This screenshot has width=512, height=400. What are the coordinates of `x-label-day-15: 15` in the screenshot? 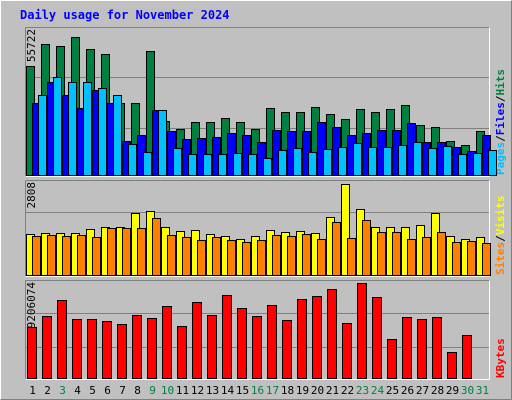 It's located at (242, 390).